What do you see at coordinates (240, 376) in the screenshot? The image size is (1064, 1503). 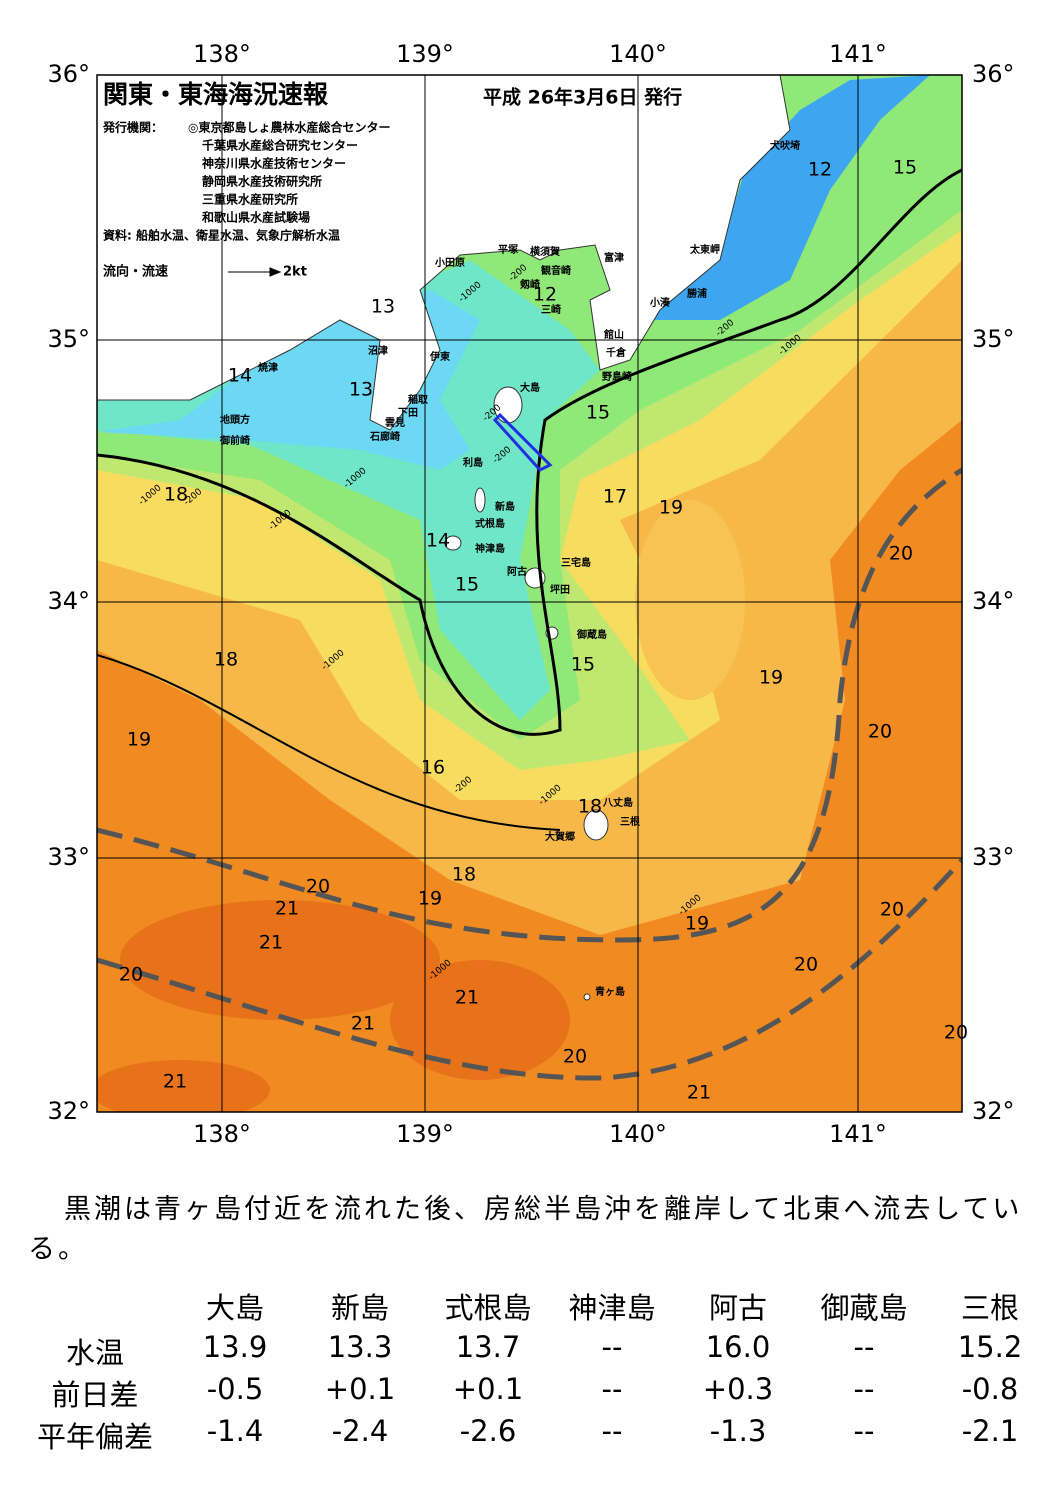 I see `isotherm-label: 14` at bounding box center [240, 376].